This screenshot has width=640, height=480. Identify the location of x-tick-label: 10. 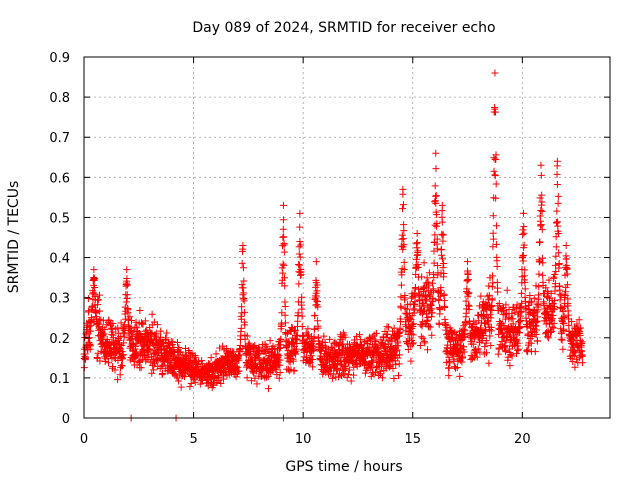
(303, 439).